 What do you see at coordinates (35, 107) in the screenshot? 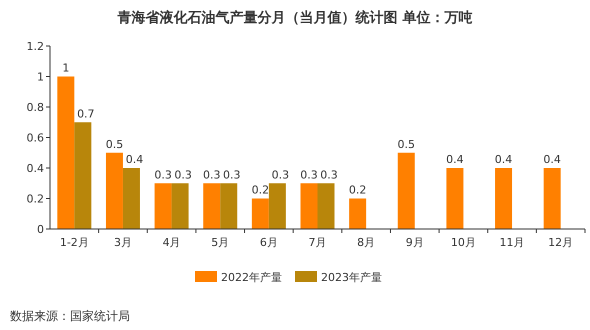
I see `y-tick-label: 0.8` at bounding box center [35, 107].